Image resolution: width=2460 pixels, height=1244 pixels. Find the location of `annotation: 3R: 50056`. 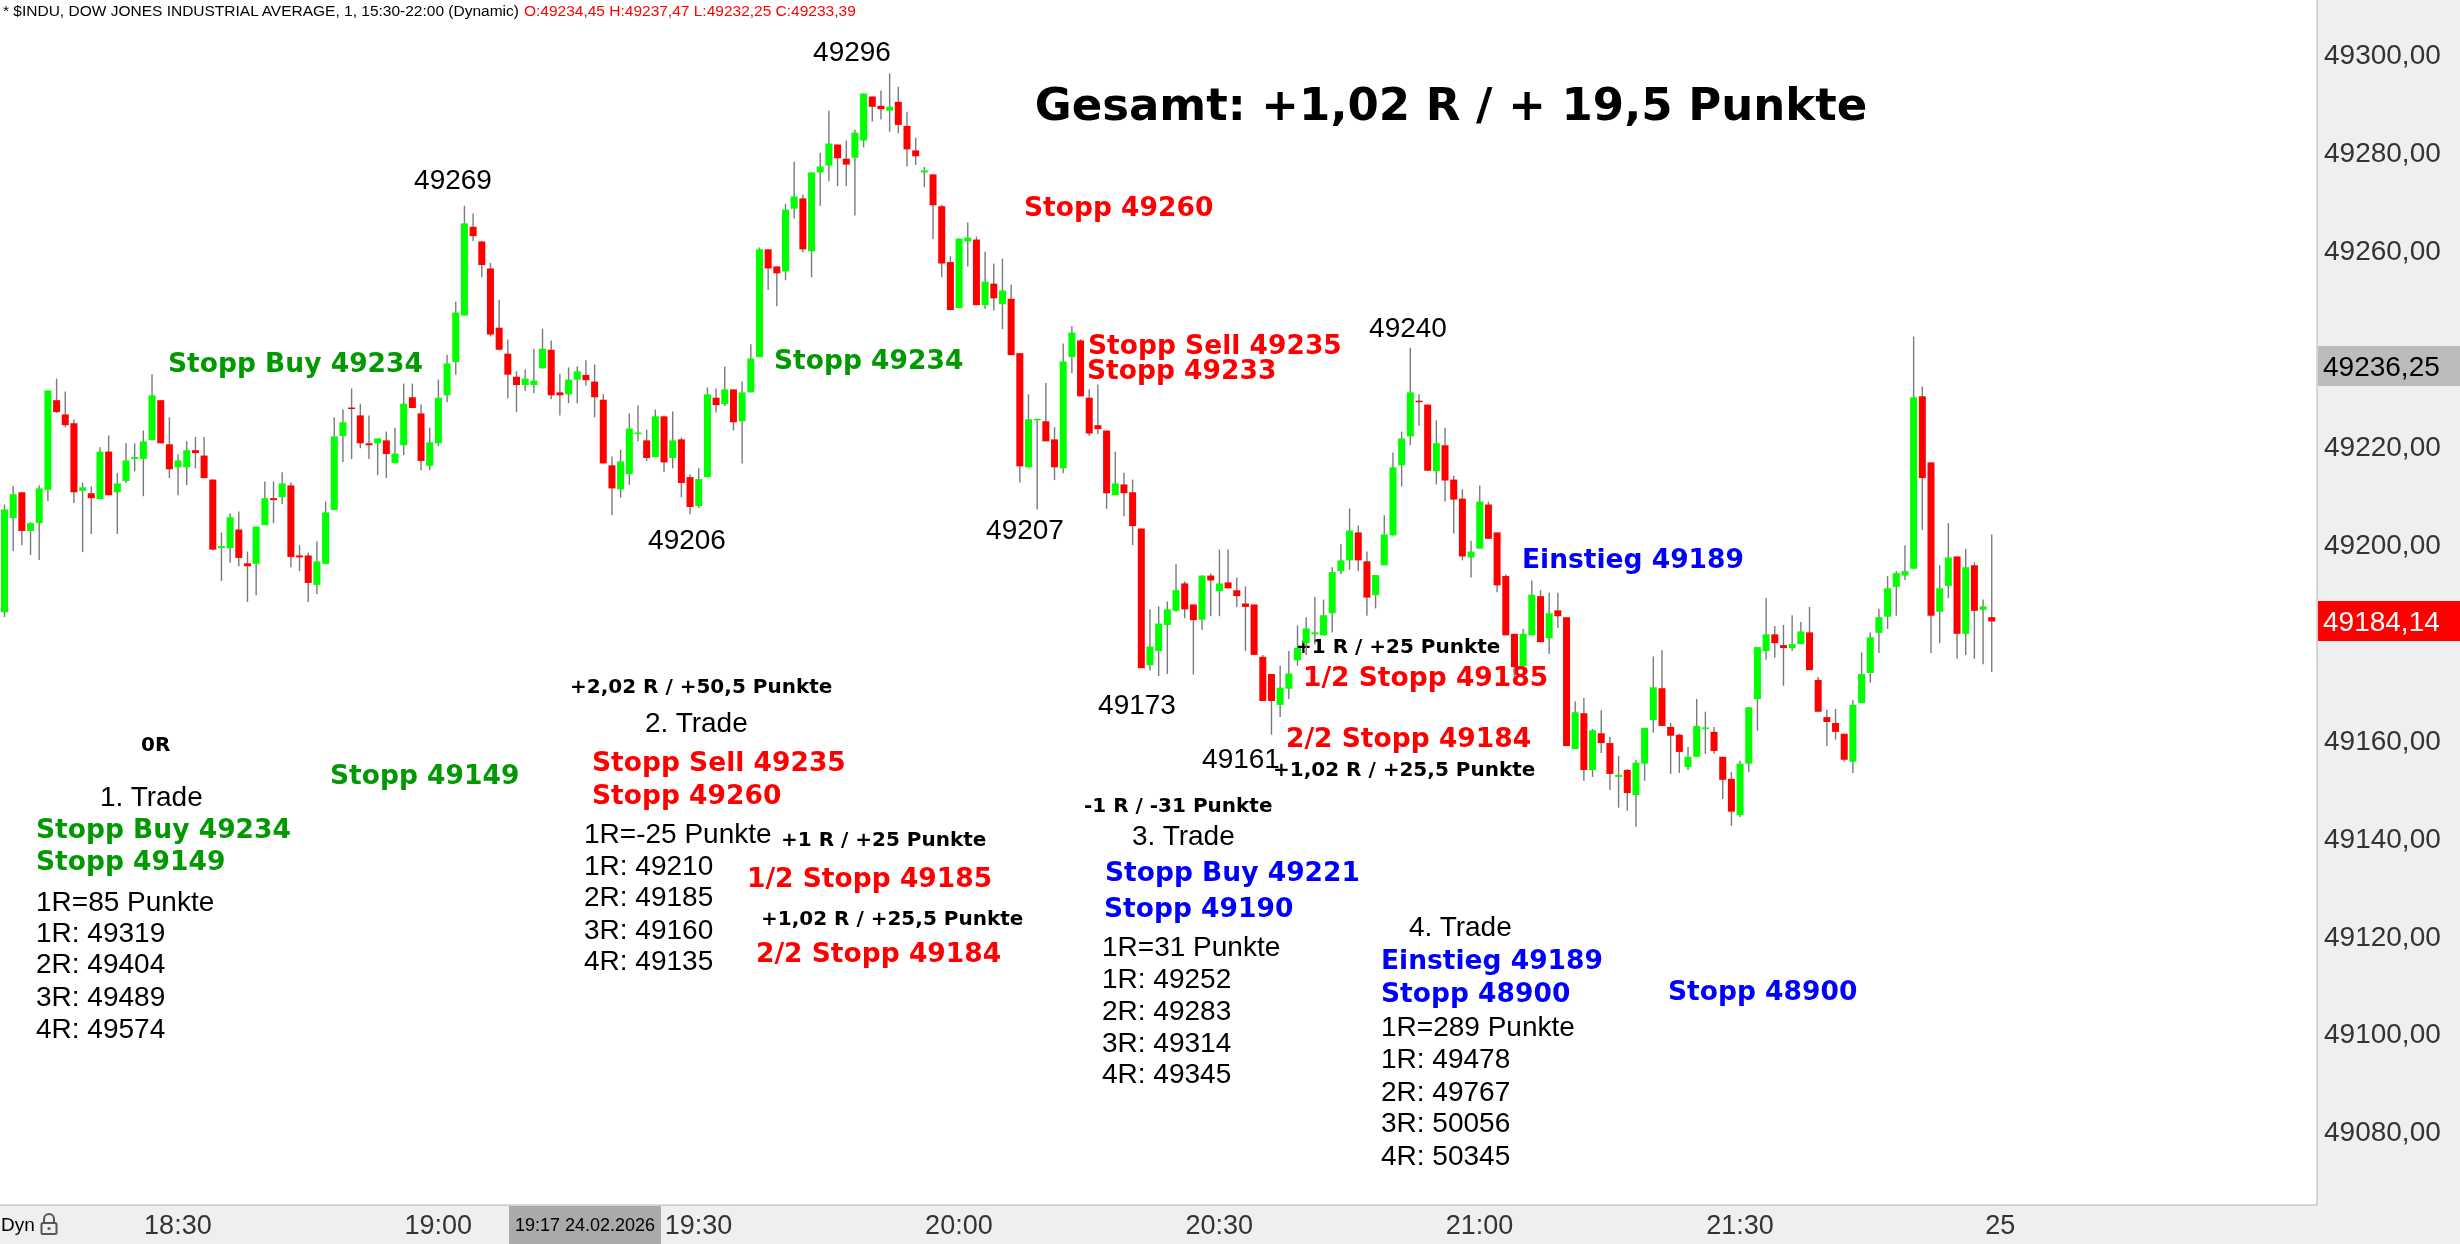

annotation: 3R: 50056 is located at coordinates (1446, 1122).